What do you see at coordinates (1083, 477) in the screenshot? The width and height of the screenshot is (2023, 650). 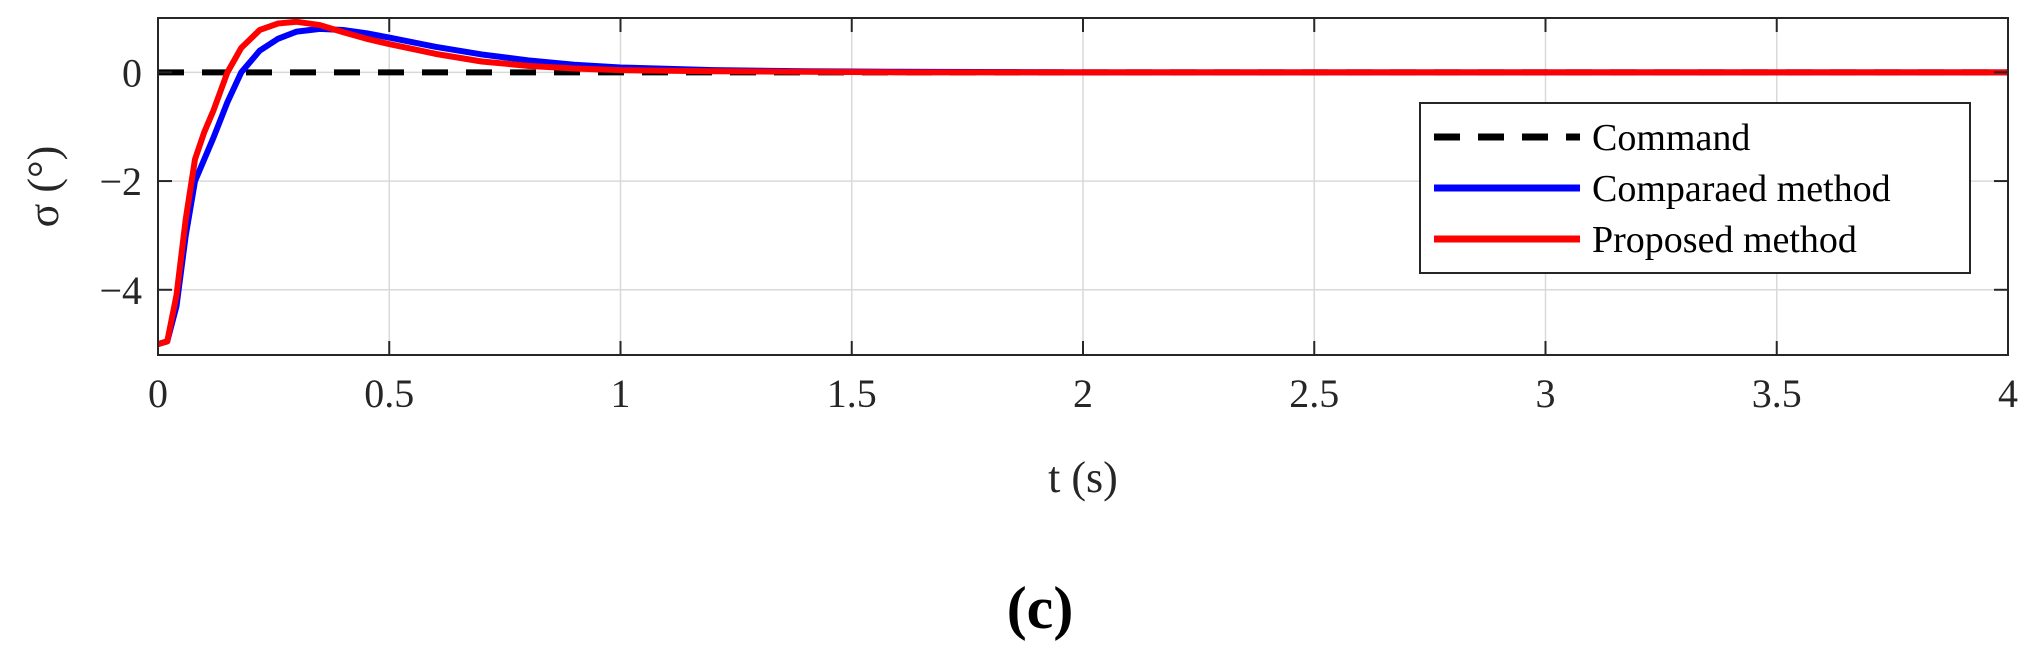 I see `x-axis-label: t (s)` at bounding box center [1083, 477].